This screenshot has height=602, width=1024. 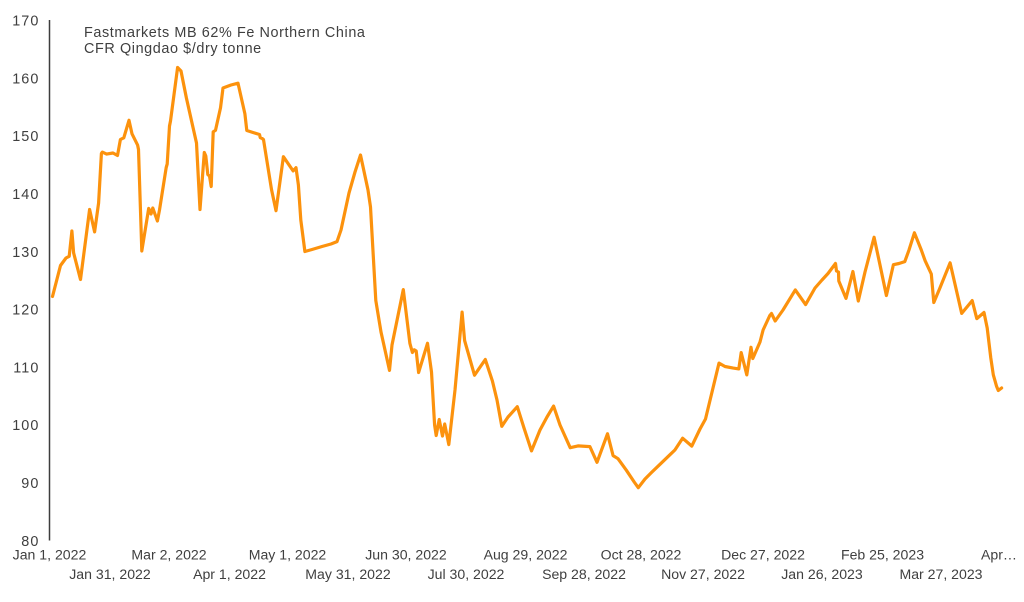 I want to click on svg-text: 130, so click(x=25, y=253).